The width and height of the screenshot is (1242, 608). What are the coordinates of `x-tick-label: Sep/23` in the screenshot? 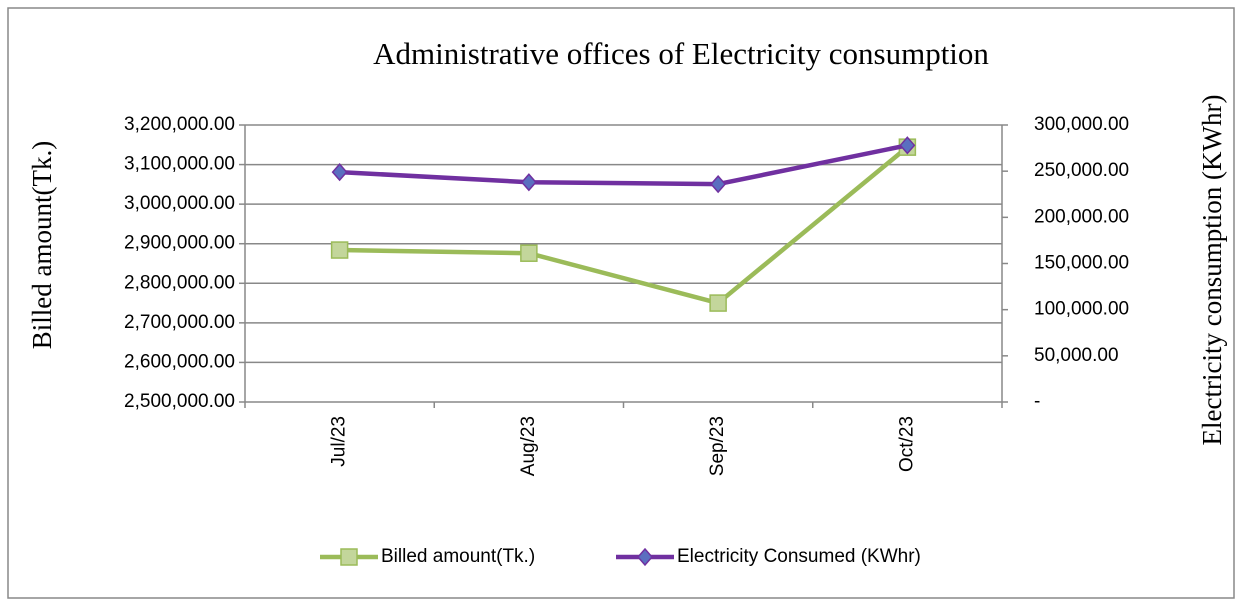 It's located at (717, 446).